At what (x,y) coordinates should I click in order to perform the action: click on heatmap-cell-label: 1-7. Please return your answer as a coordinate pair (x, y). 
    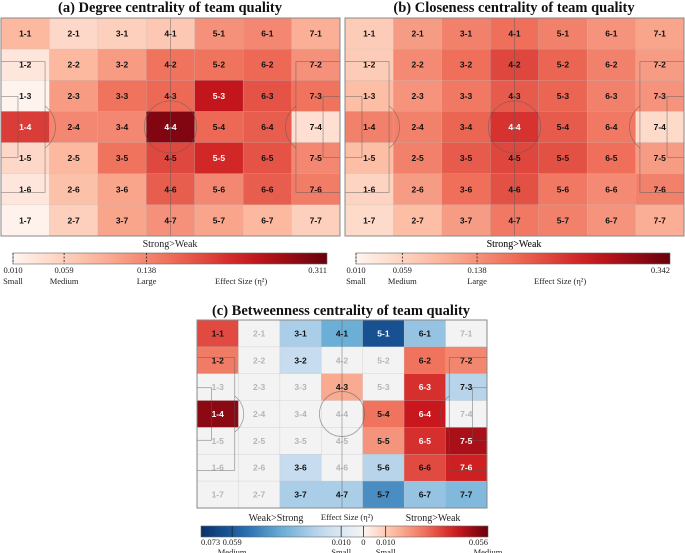
    Looking at the image, I should click on (369, 220).